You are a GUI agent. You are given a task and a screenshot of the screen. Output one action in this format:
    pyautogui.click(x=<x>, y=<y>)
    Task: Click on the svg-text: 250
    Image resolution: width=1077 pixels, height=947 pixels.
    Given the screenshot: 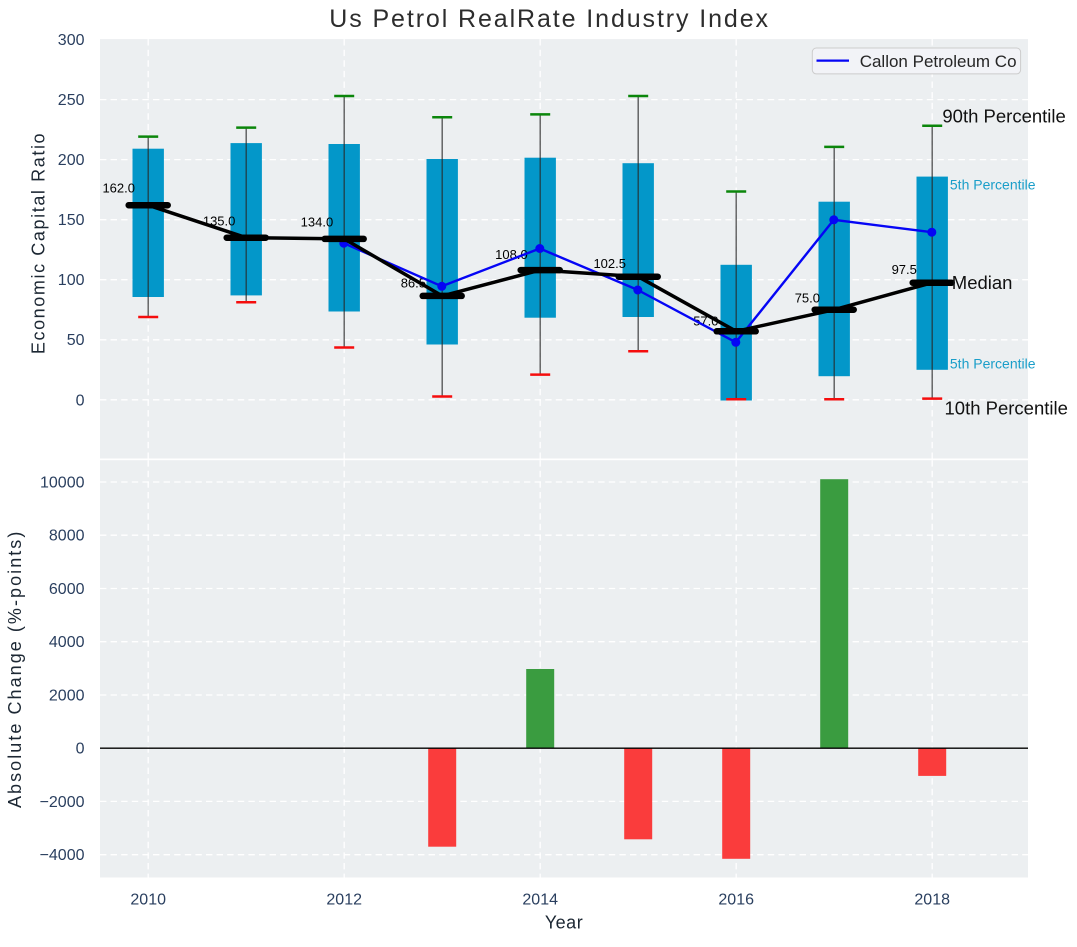 What is the action you would take?
    pyautogui.click(x=71, y=100)
    